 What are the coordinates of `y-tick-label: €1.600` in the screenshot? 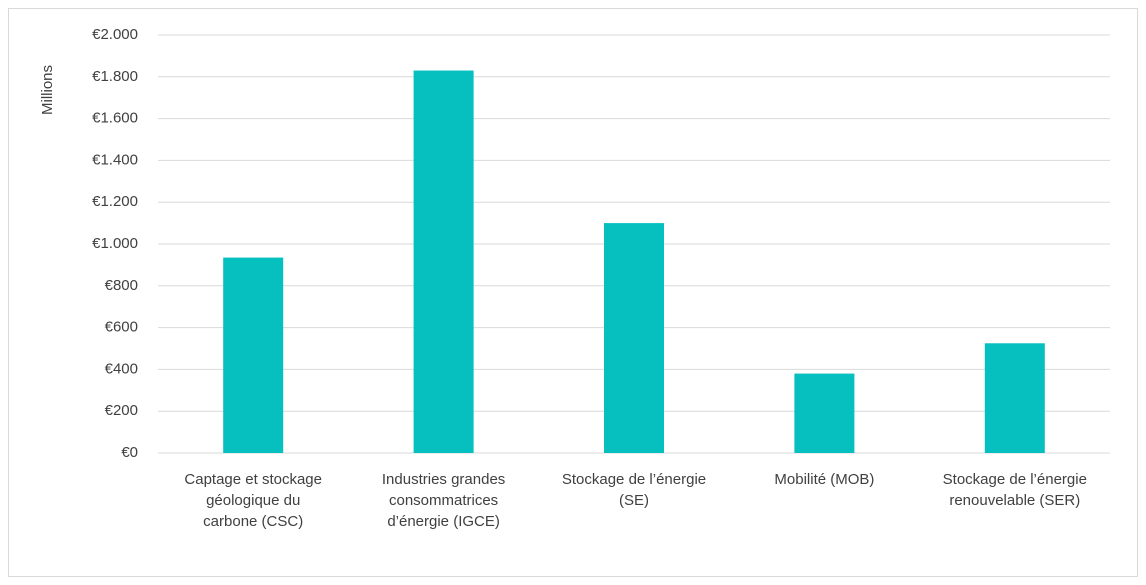 It's located at (115, 118).